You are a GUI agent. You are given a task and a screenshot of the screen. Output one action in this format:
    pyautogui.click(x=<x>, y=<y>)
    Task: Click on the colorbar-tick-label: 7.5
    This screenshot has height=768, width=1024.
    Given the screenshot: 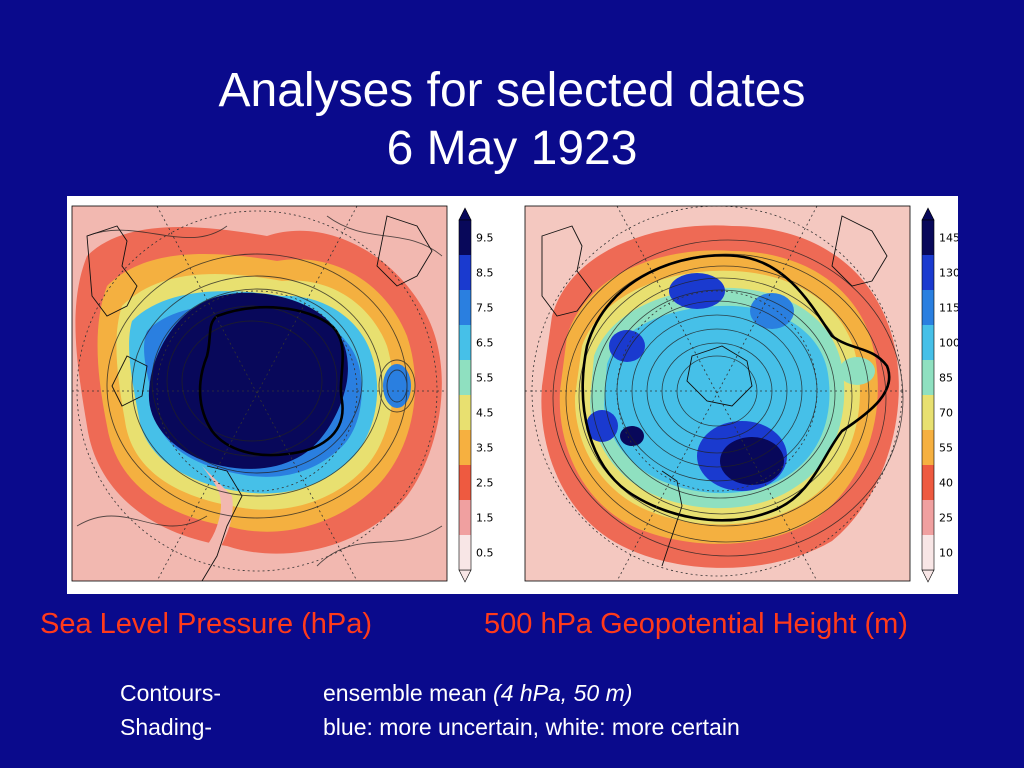 What is the action you would take?
    pyautogui.click(x=485, y=308)
    